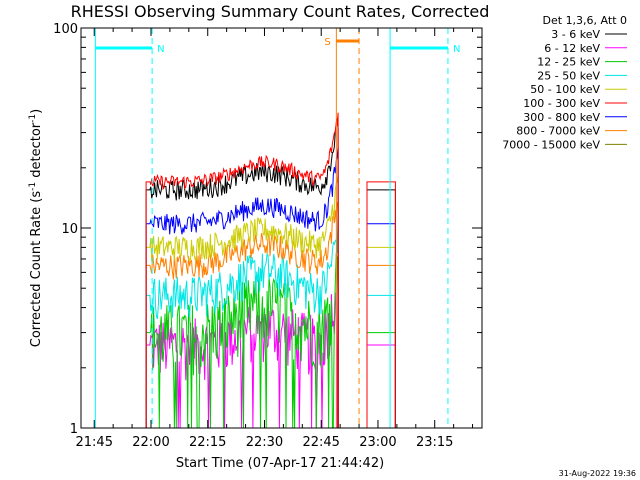 This screenshot has height=480, width=640. Describe the element at coordinates (207, 442) in the screenshot. I see `x-tick-label: 22:15` at that location.